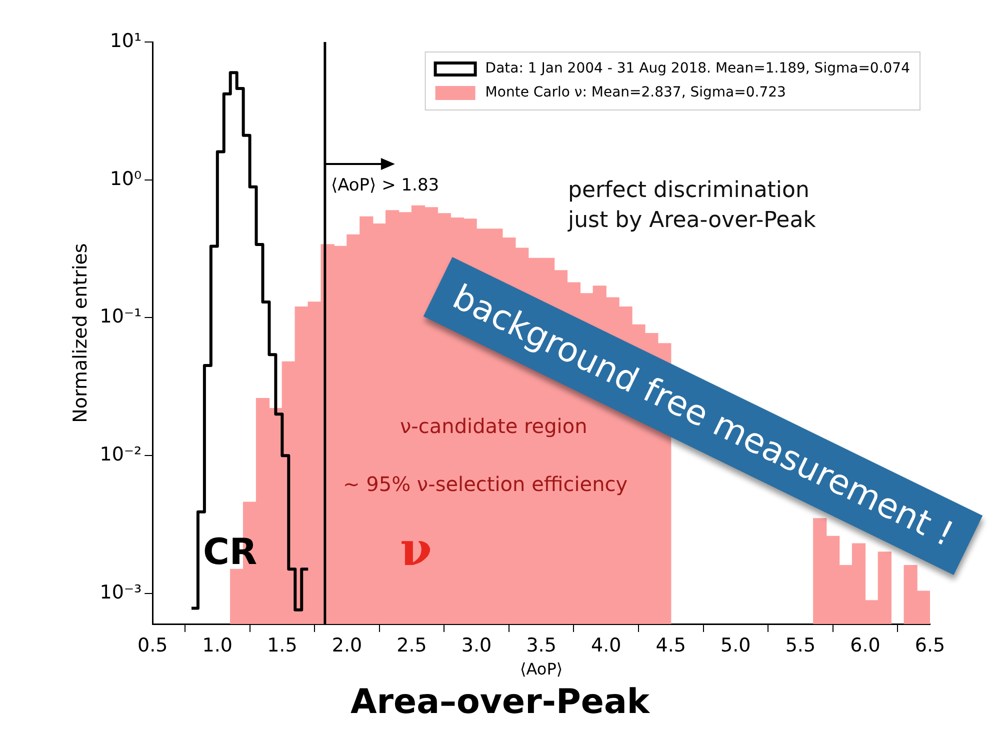 The height and width of the screenshot is (730, 1000). I want to click on x-axis-title: ⟨AoP⟩, so click(541, 669).